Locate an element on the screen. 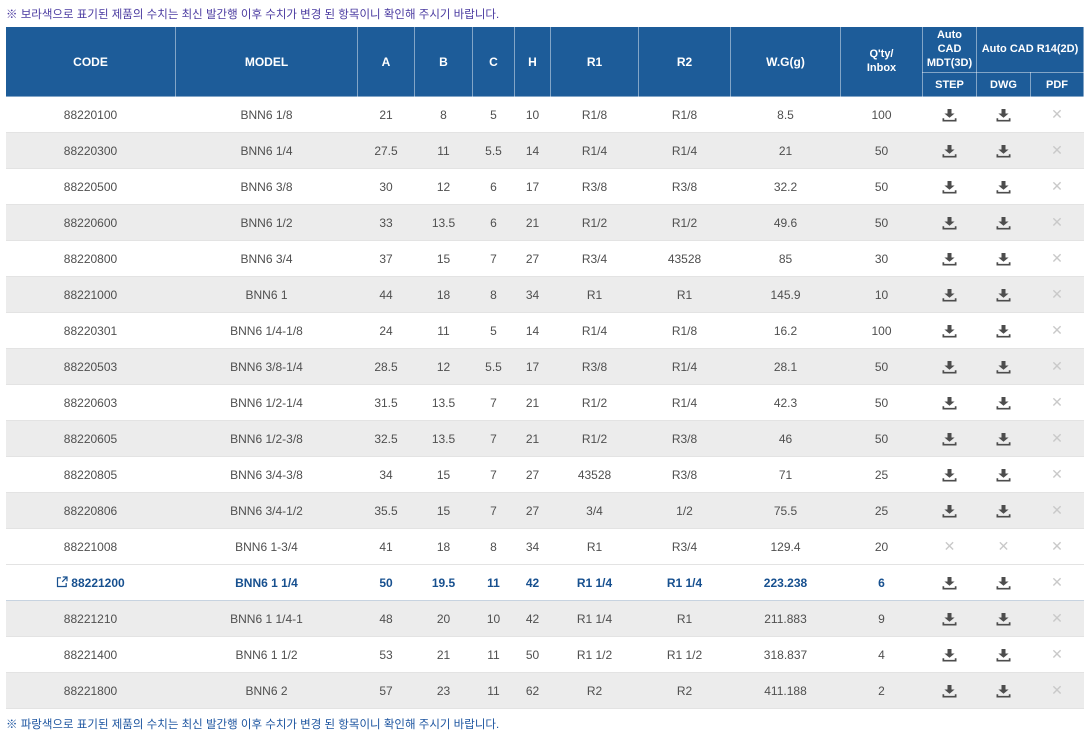  cell-qty: 10 is located at coordinates (881, 295).